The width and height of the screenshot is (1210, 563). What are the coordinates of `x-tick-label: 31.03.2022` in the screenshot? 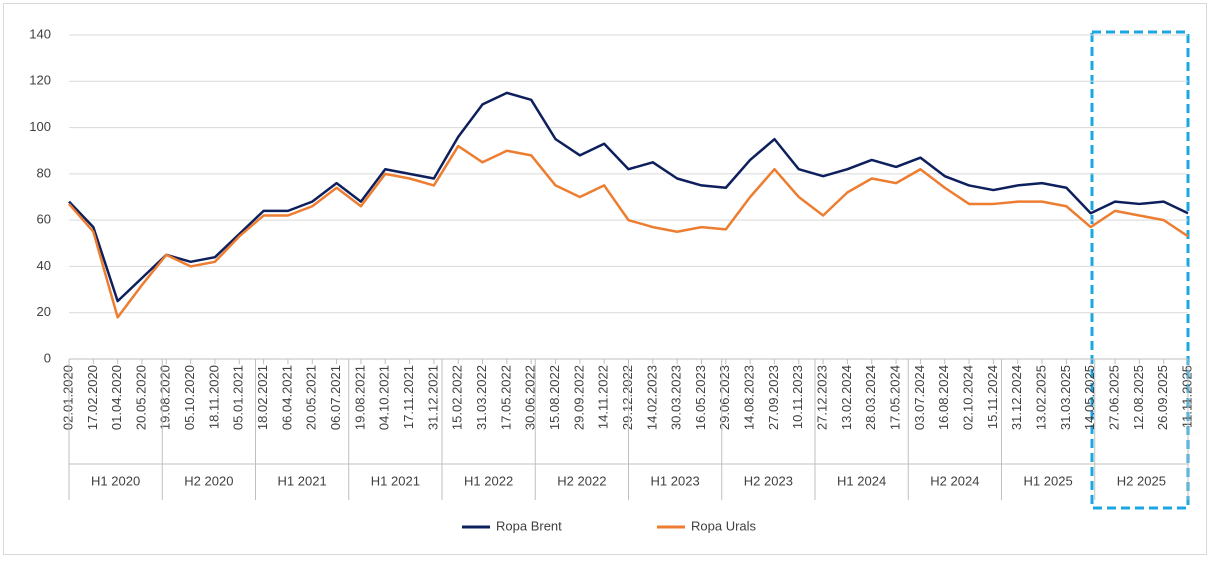 It's located at (481, 397).